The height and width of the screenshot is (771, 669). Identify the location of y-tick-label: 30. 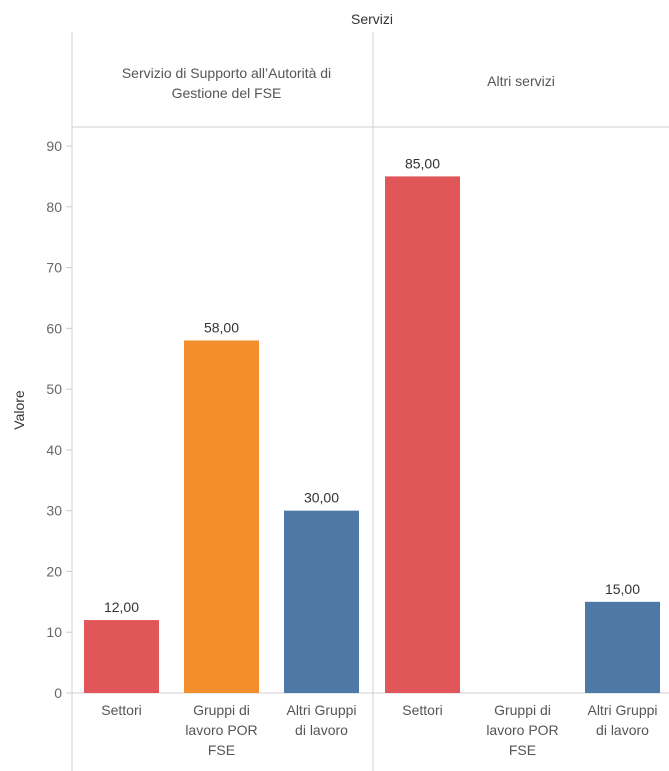
(54, 511).